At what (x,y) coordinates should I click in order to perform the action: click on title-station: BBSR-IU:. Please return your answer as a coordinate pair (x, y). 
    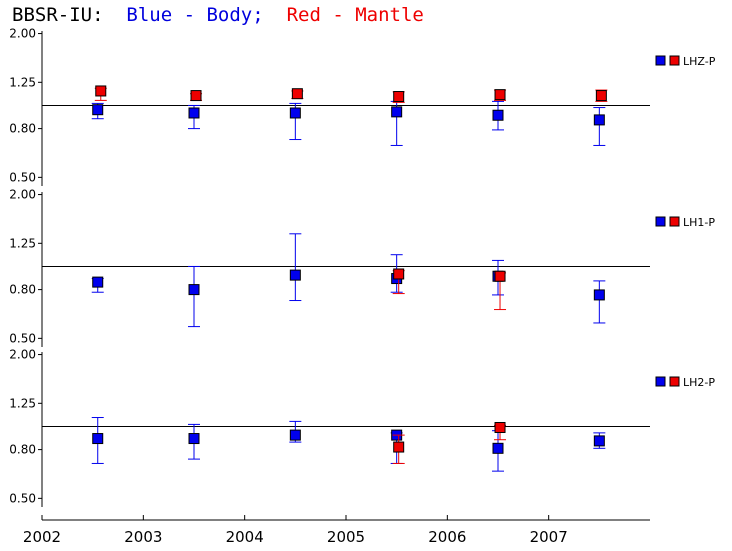
    Looking at the image, I should click on (58, 15).